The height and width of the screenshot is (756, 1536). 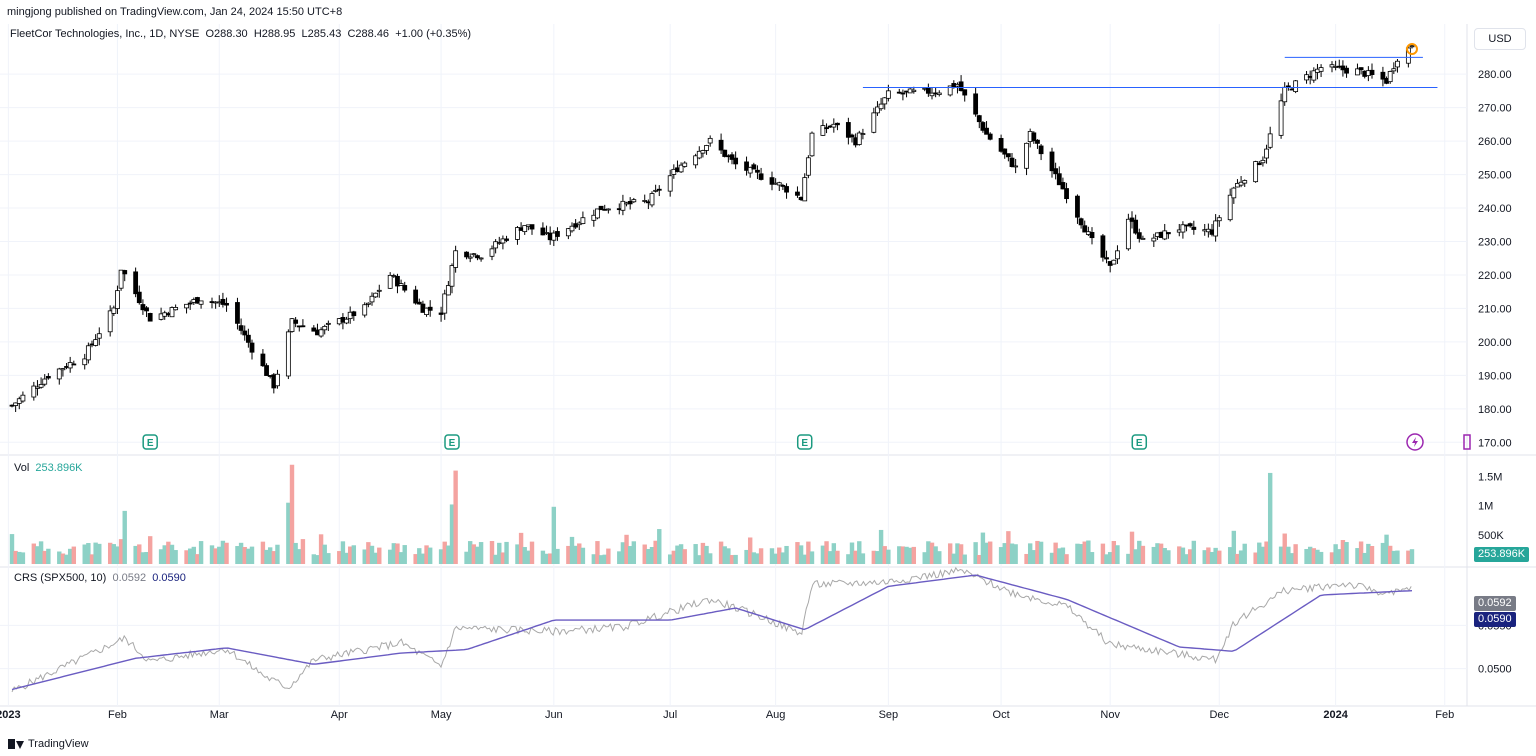 What do you see at coordinates (1495, 343) in the screenshot?
I see `price-axis-label: 200.00` at bounding box center [1495, 343].